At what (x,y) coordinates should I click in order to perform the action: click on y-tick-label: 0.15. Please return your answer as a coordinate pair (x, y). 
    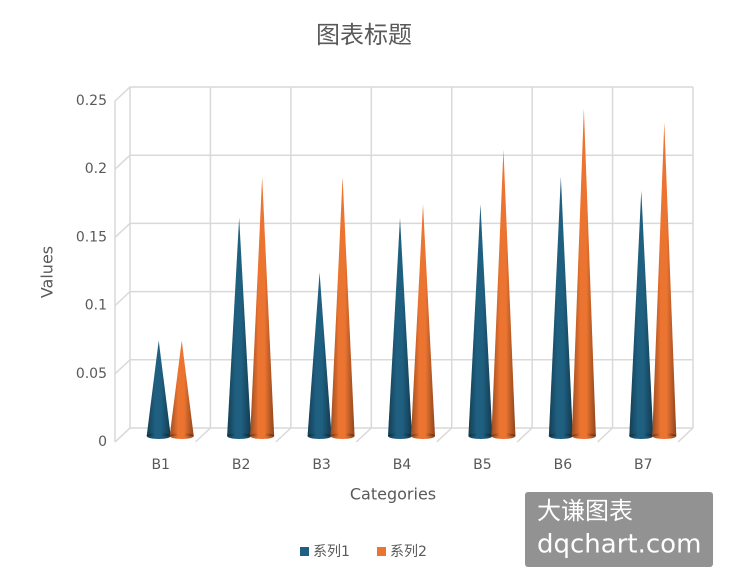
    Looking at the image, I should click on (91, 237).